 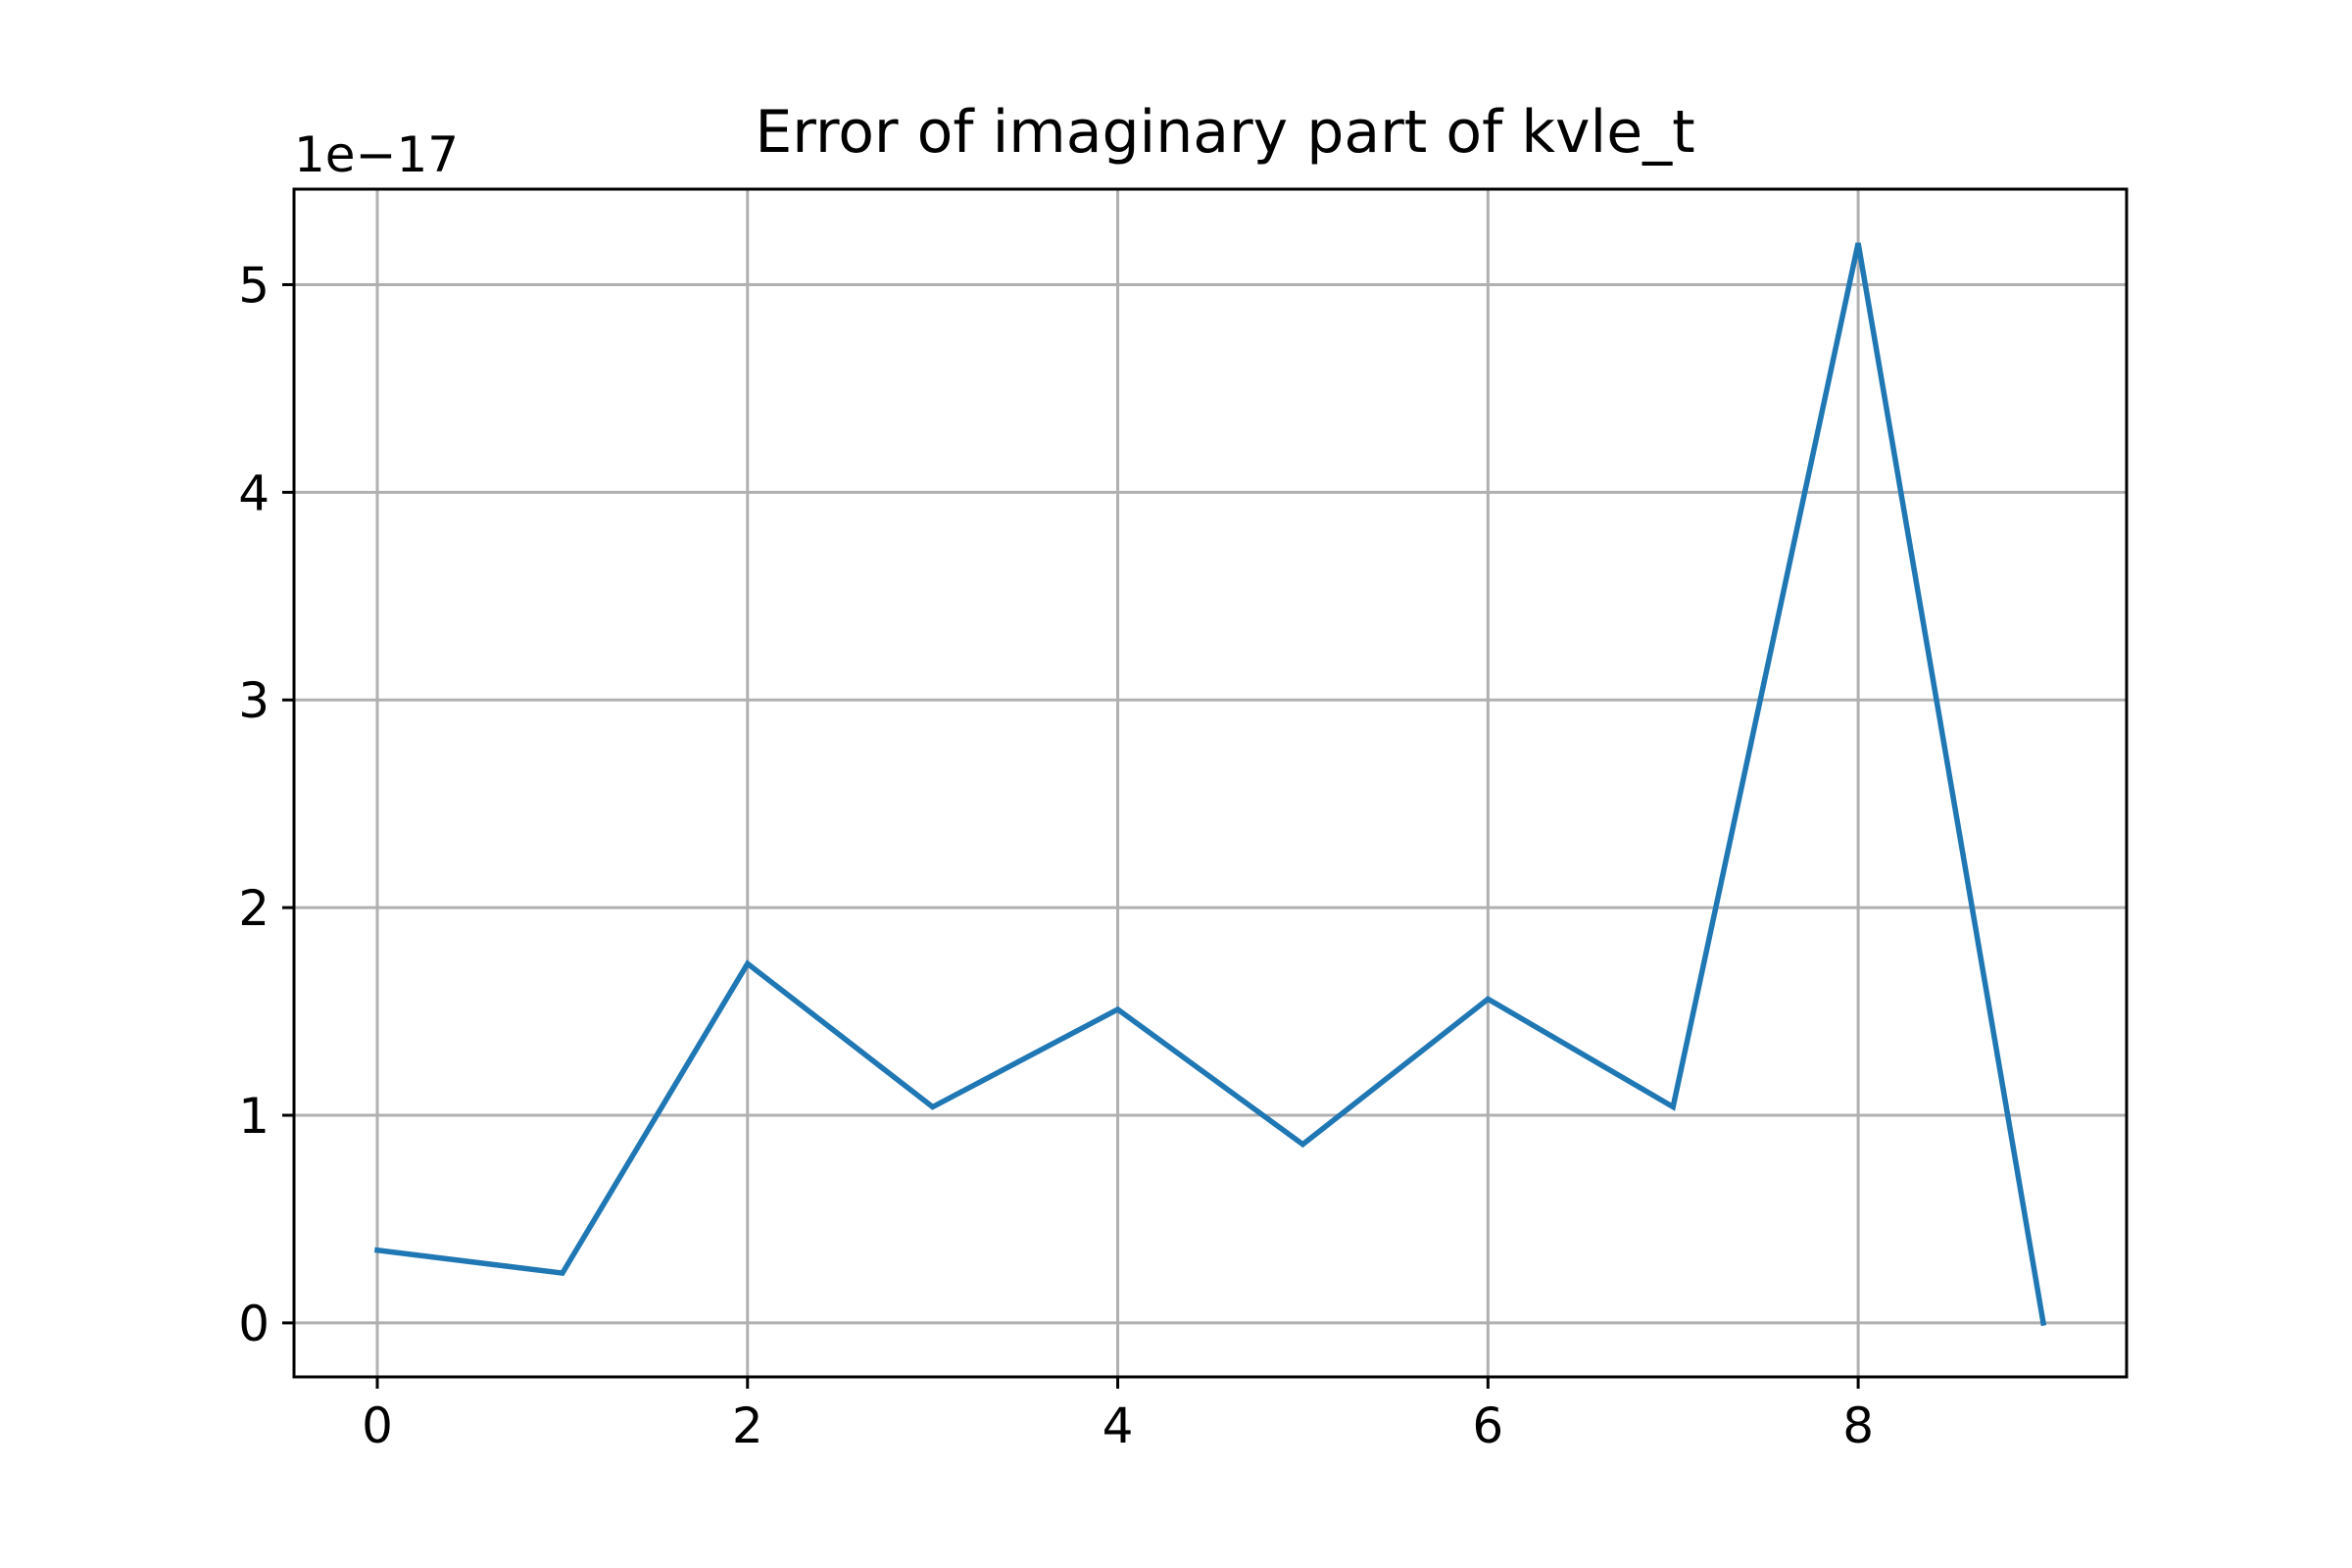 I want to click on y-tick-label: 2, so click(x=254, y=908).